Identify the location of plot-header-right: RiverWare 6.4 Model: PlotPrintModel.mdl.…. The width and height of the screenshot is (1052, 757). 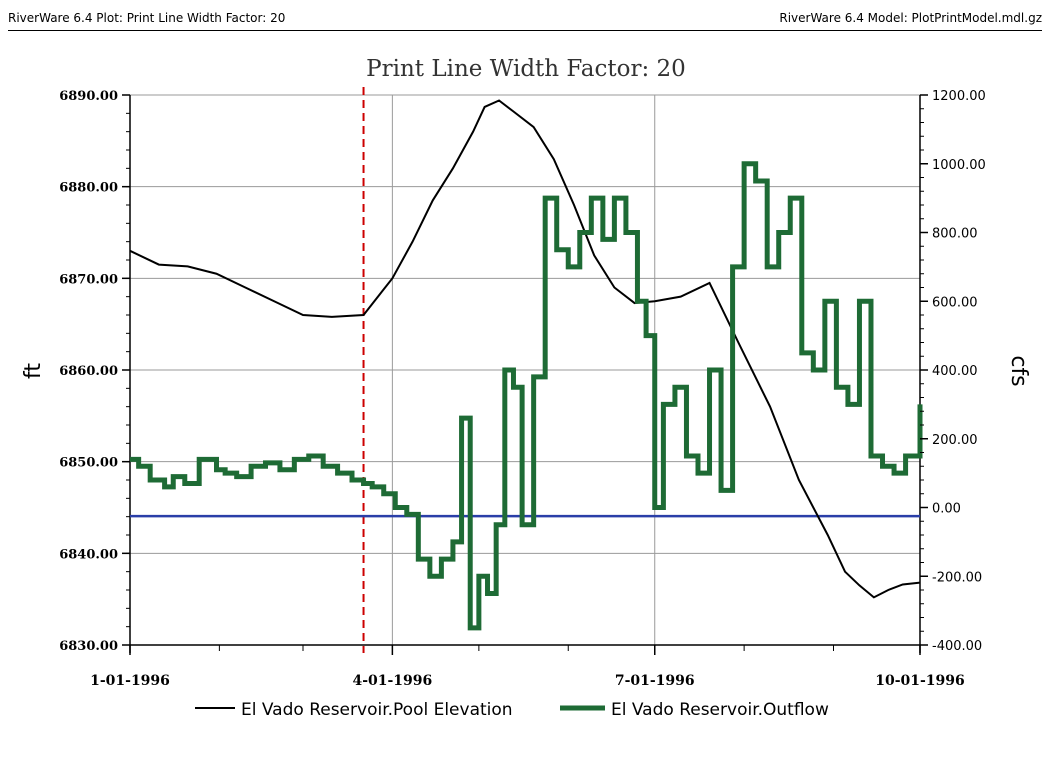
(910, 18).